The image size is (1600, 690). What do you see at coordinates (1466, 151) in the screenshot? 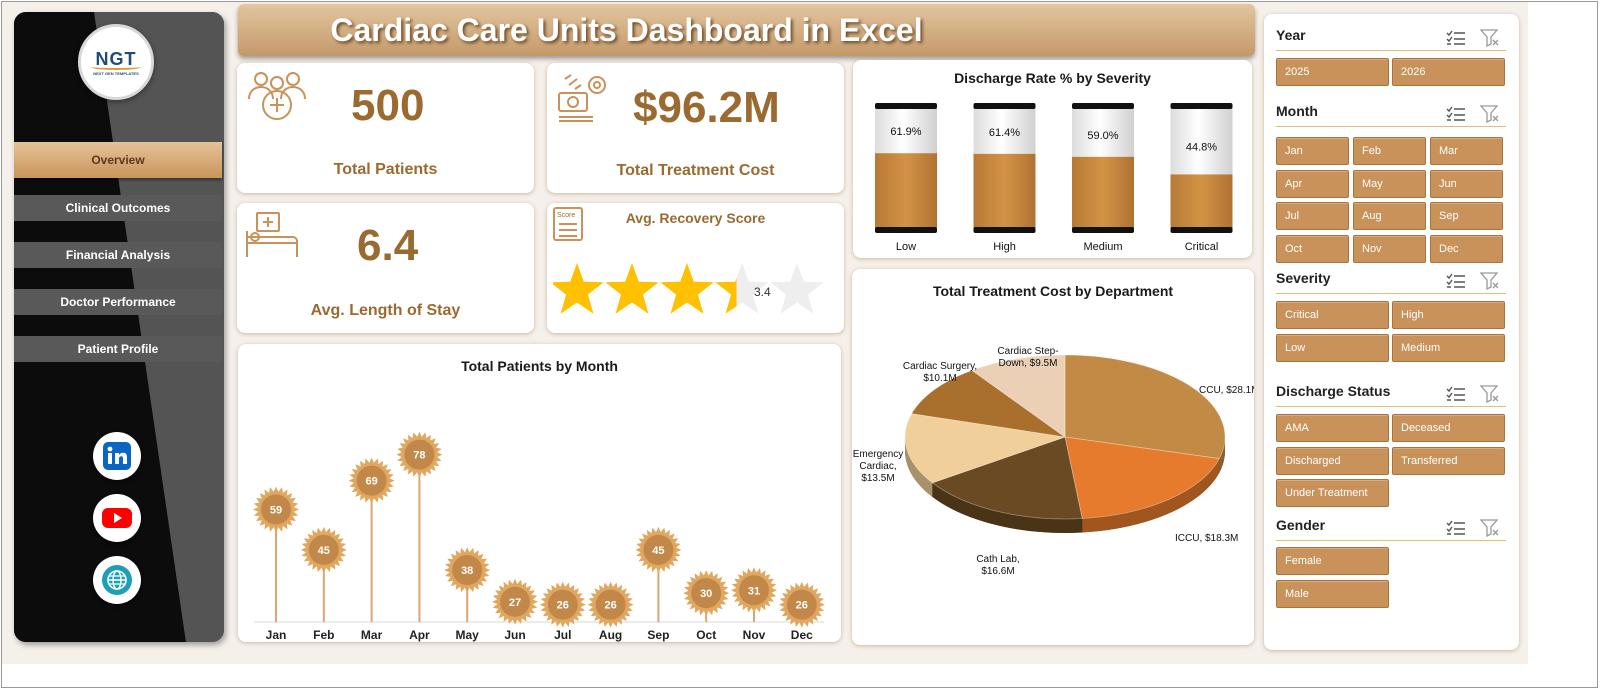
I see `filter-option-month-mar: Mar` at bounding box center [1466, 151].